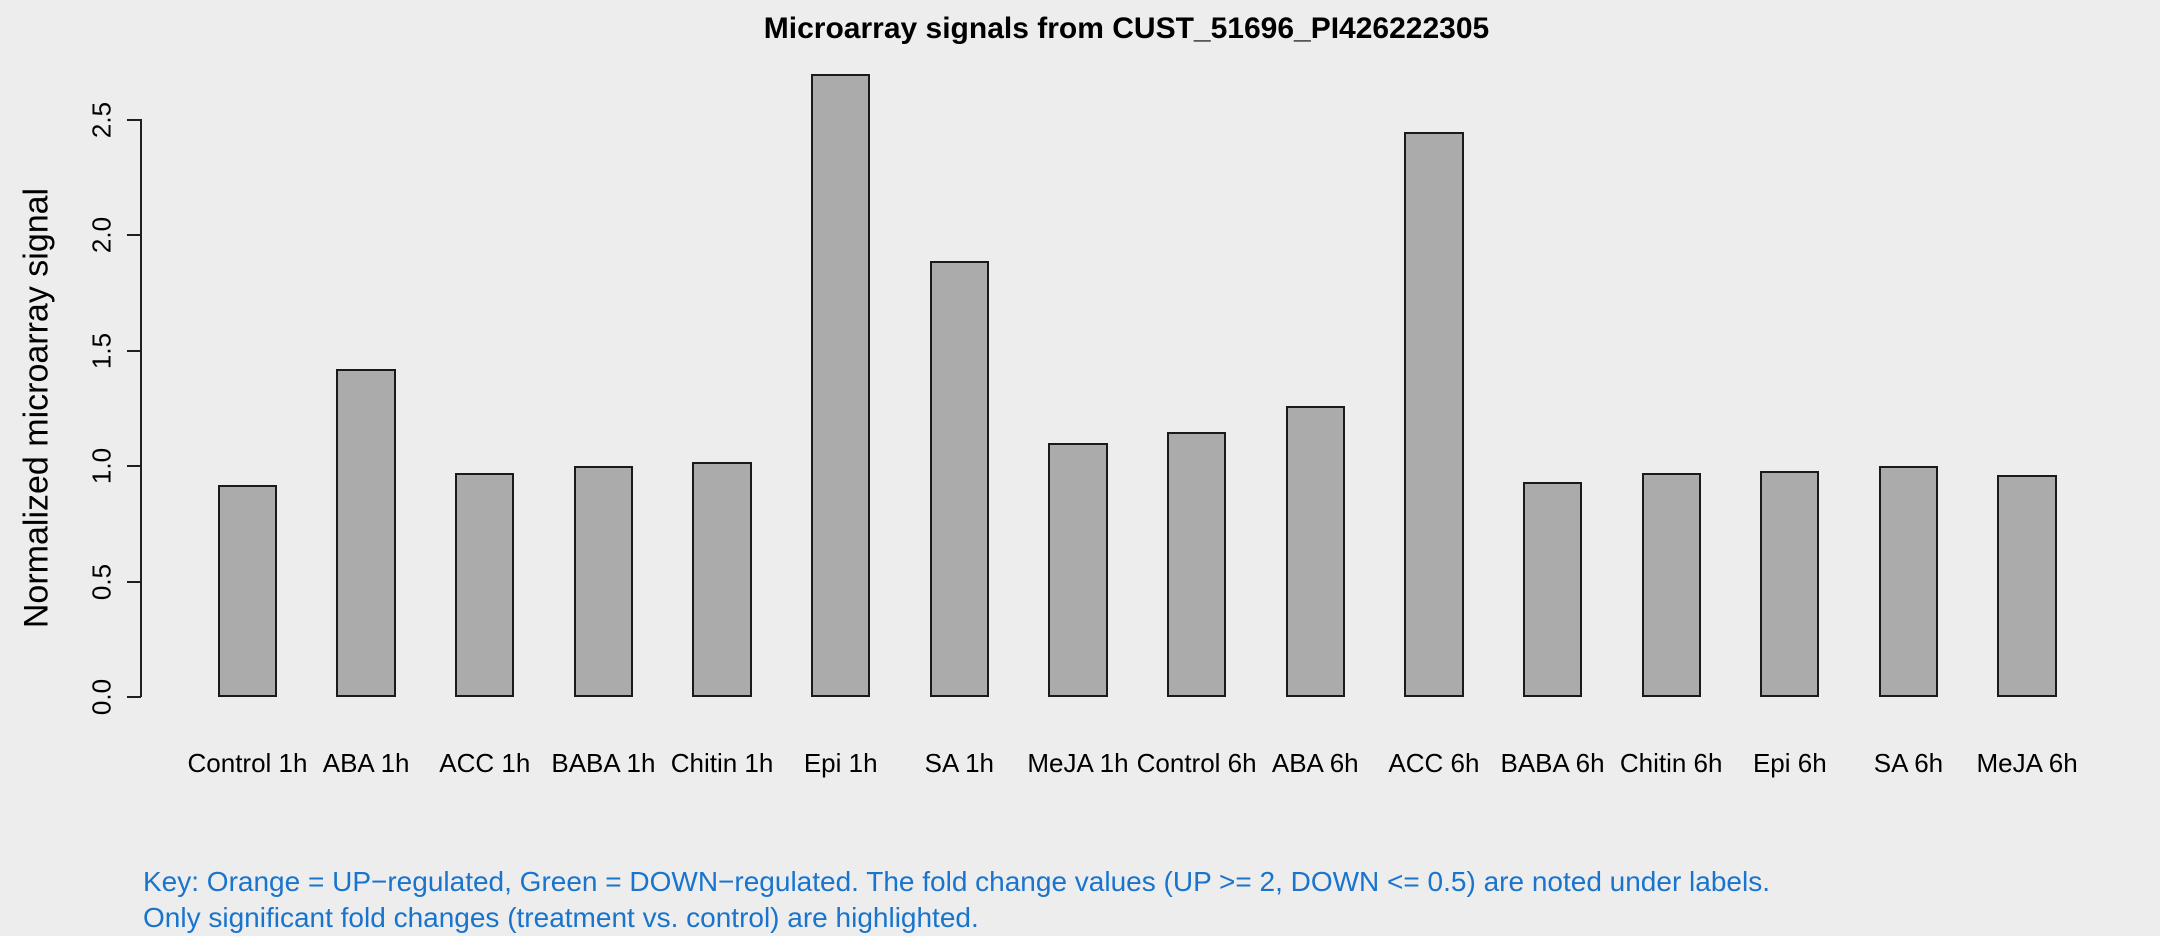  I want to click on y-tick-label: 0.5, so click(101, 581).